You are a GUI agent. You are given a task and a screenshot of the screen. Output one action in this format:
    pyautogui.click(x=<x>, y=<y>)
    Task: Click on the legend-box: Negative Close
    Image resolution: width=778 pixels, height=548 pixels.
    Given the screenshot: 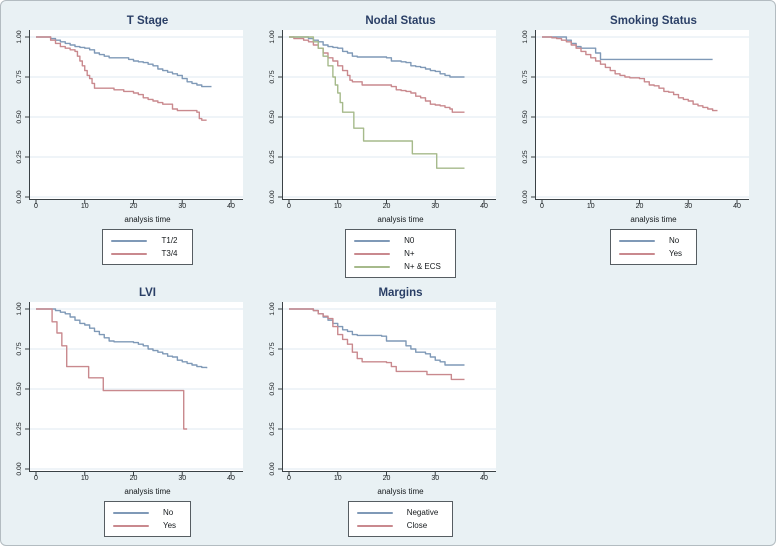 What is the action you would take?
    pyautogui.click(x=400, y=519)
    